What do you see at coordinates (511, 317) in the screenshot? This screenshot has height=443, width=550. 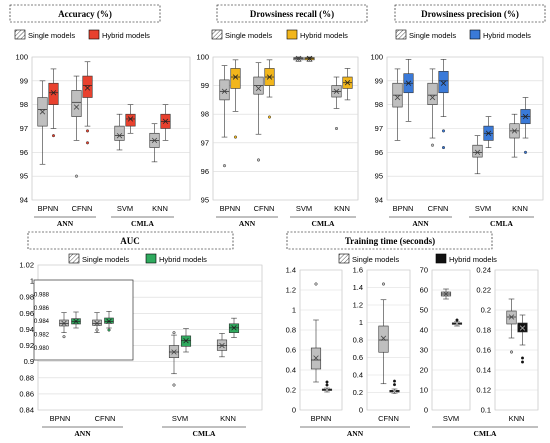 I see `time-knn-single-mean-marker` at bounding box center [511, 317].